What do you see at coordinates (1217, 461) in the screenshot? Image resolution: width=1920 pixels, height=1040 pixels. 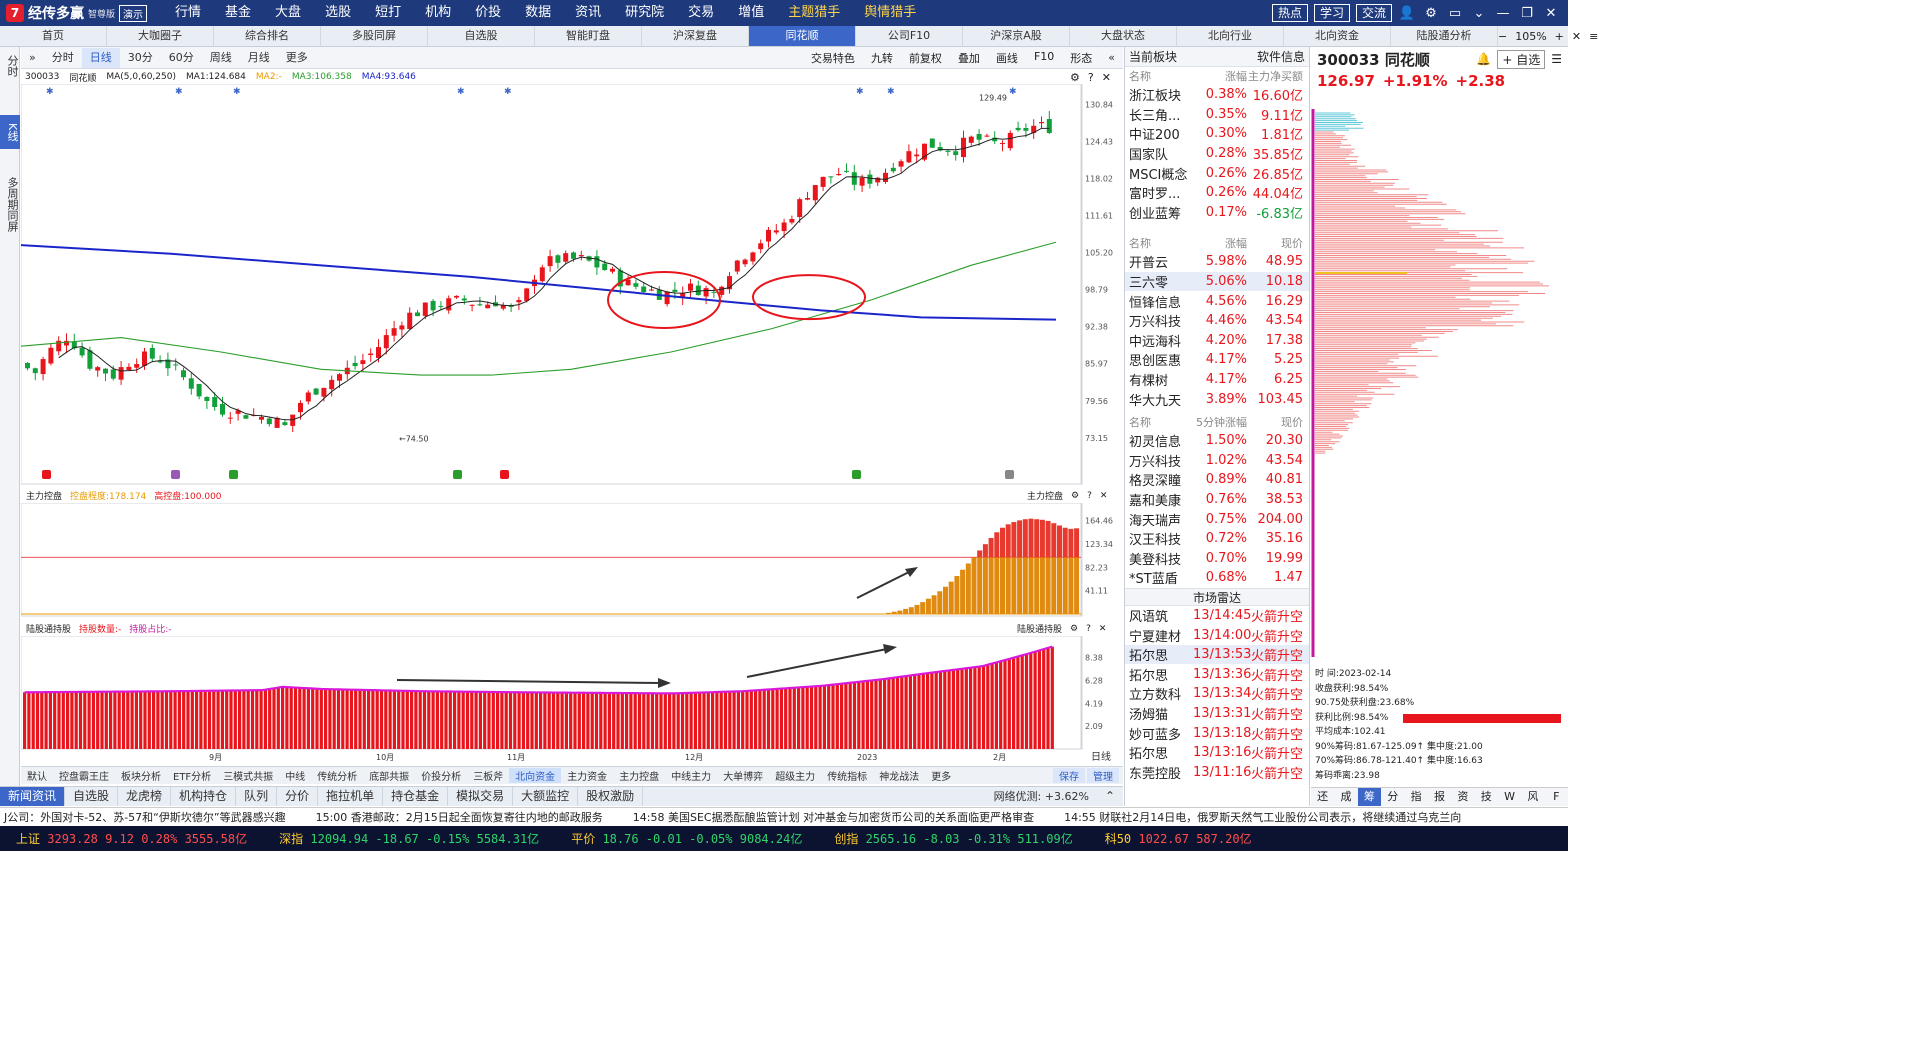 I see `speed-row: 万兴科技 1.02% 43.54` at bounding box center [1217, 461].